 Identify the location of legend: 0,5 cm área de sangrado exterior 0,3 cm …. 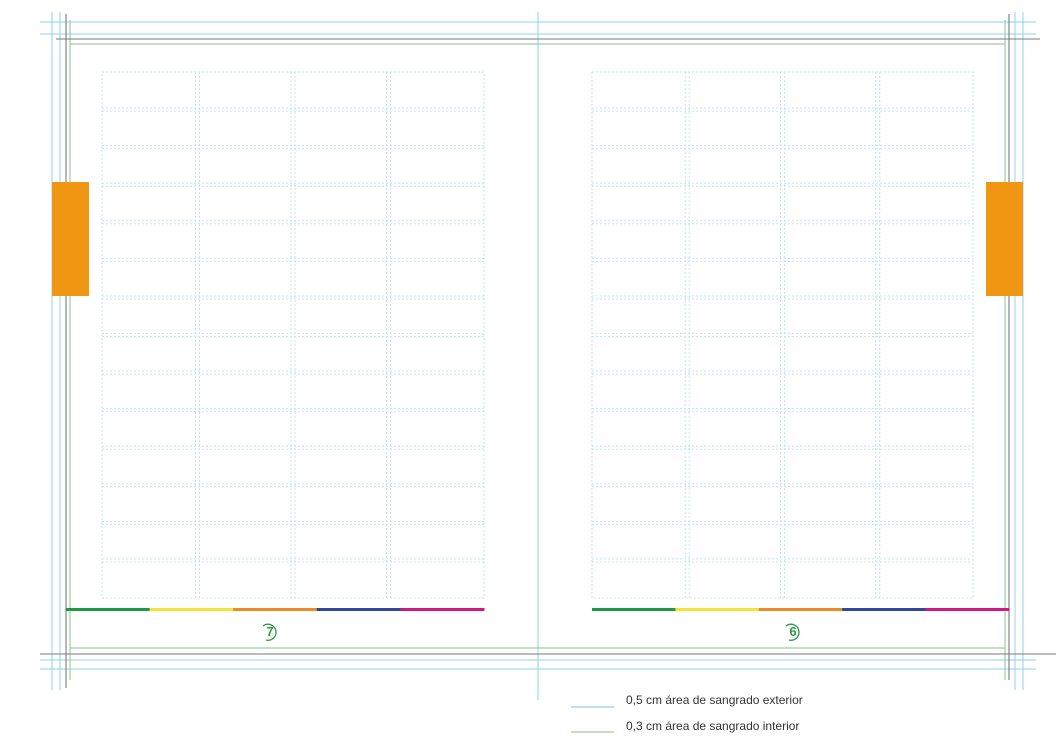
(687, 713).